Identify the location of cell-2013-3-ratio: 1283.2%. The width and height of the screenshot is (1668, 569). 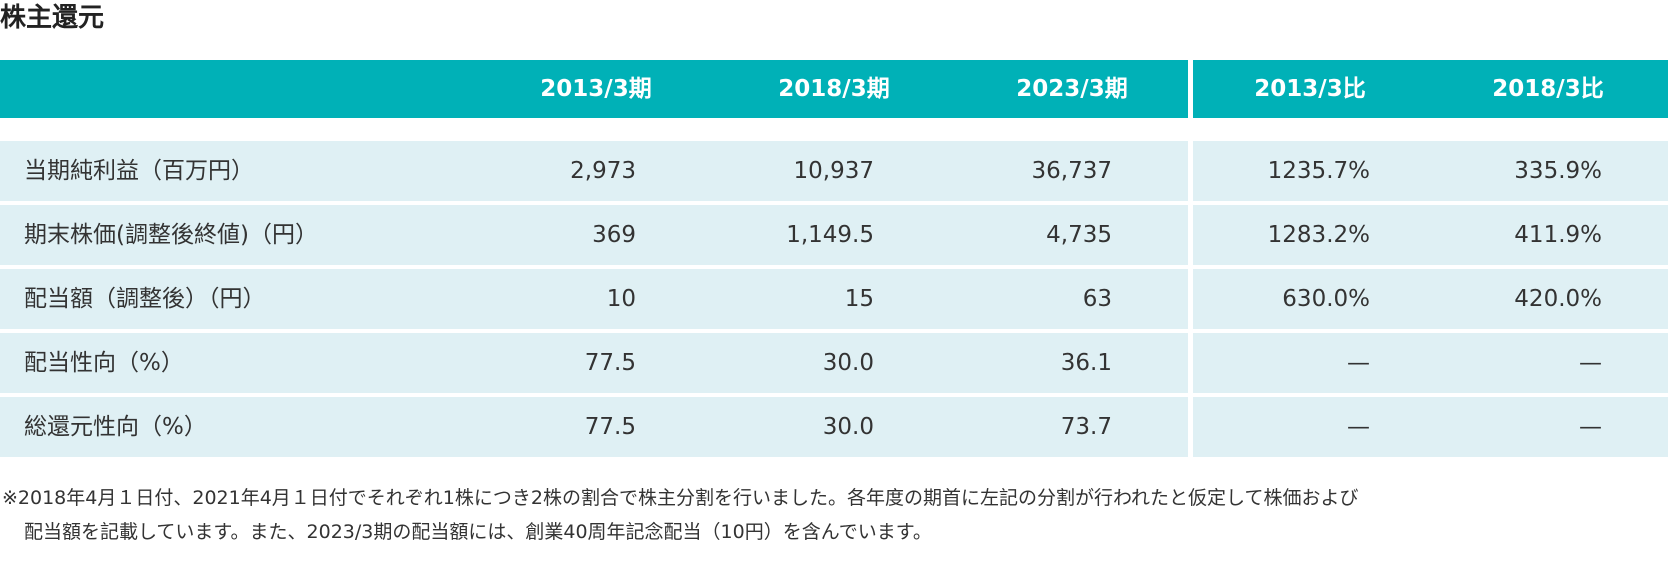
(1318, 235).